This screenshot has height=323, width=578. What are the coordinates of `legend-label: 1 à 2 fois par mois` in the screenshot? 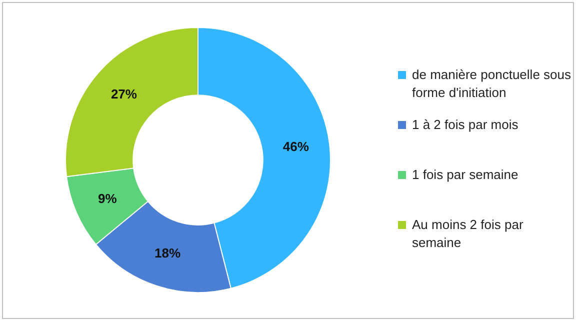 It's located at (465, 125).